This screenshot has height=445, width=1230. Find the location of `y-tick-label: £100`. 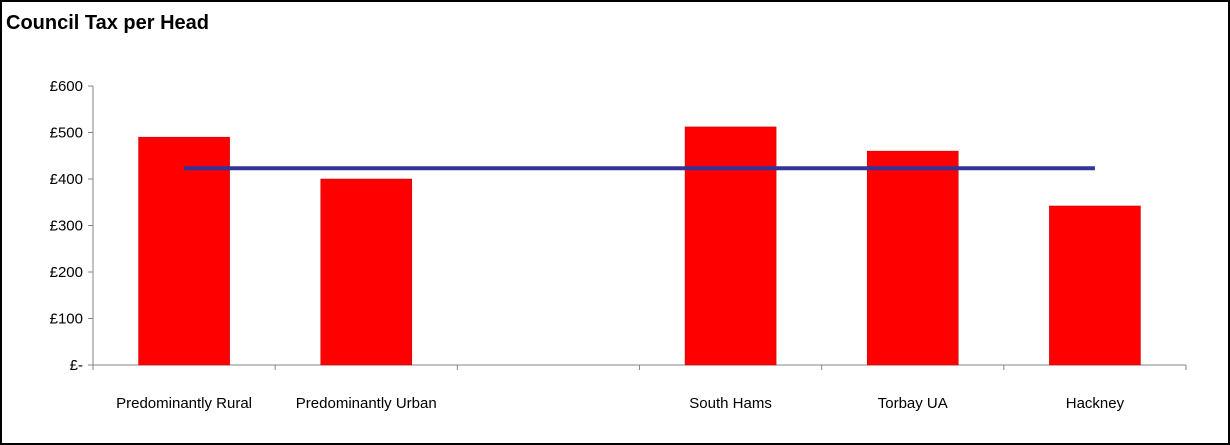

y-tick-label: £100 is located at coordinates (66, 319).